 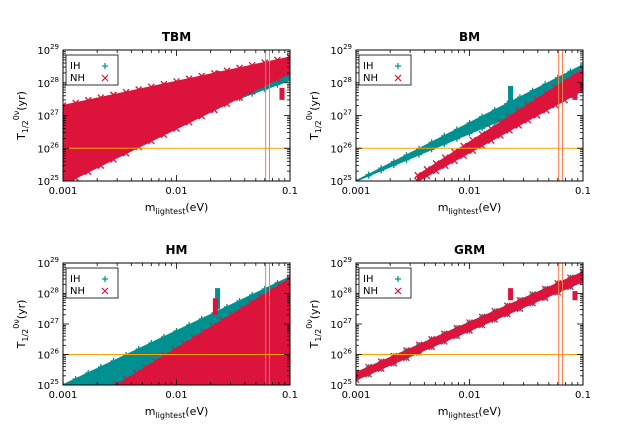 I want to click on chart-title: GRM, so click(x=469, y=250).